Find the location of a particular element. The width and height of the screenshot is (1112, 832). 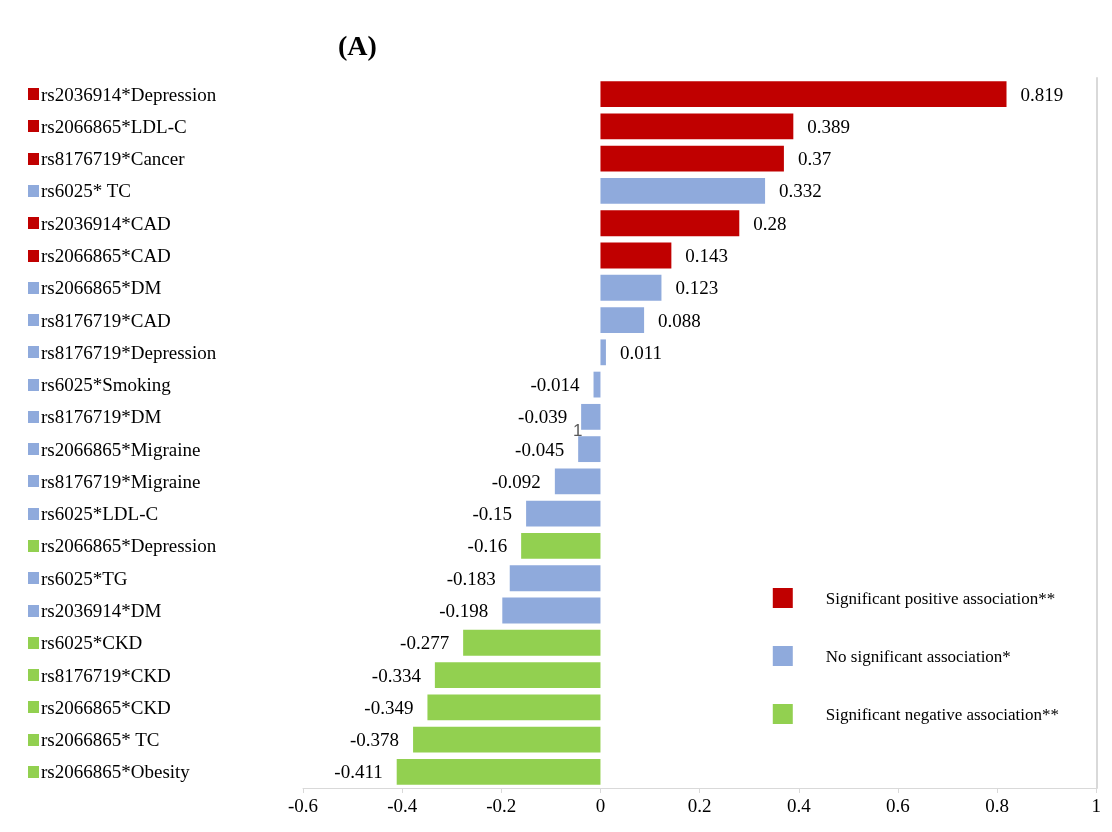

data-label: 0.37 is located at coordinates (814, 159).